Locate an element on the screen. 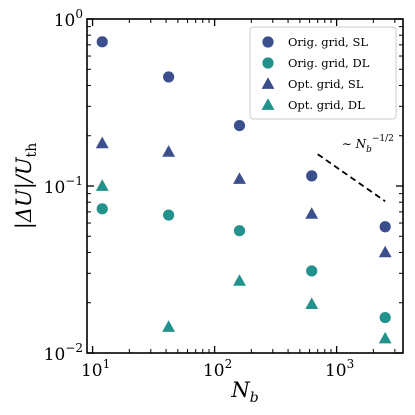 This screenshot has height=415, width=415. reference-slope: ∼ Nb−1/2 is located at coordinates (355, 168).